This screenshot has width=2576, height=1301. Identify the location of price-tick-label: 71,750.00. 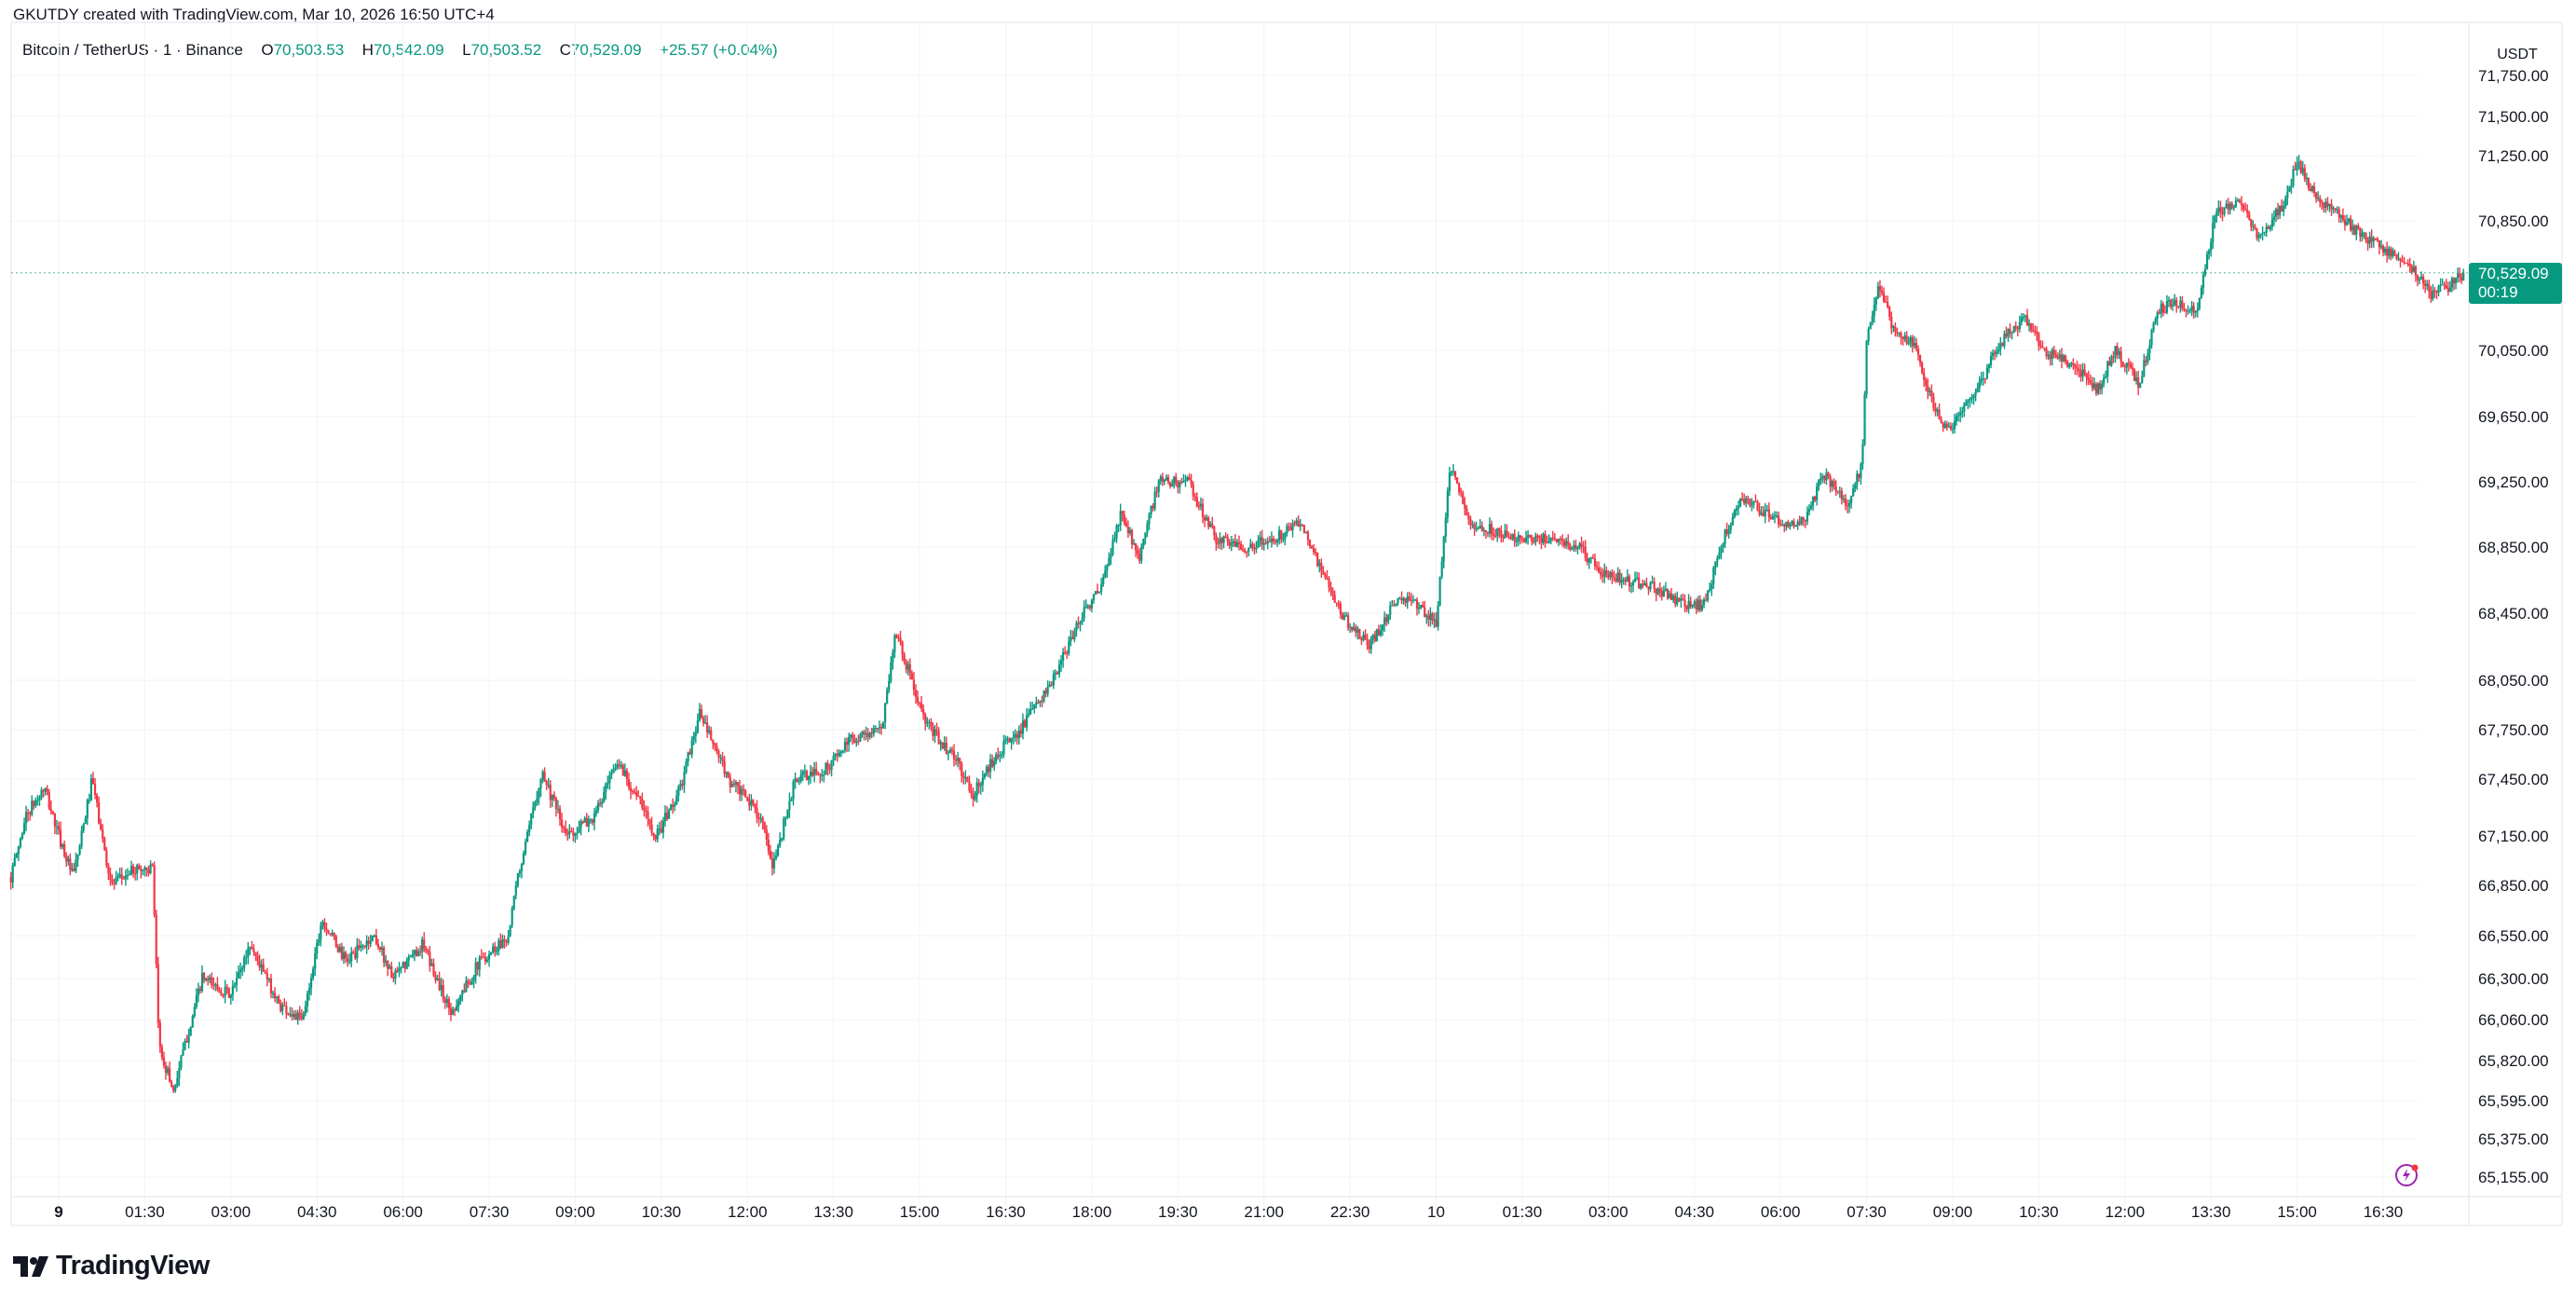
(2513, 76).